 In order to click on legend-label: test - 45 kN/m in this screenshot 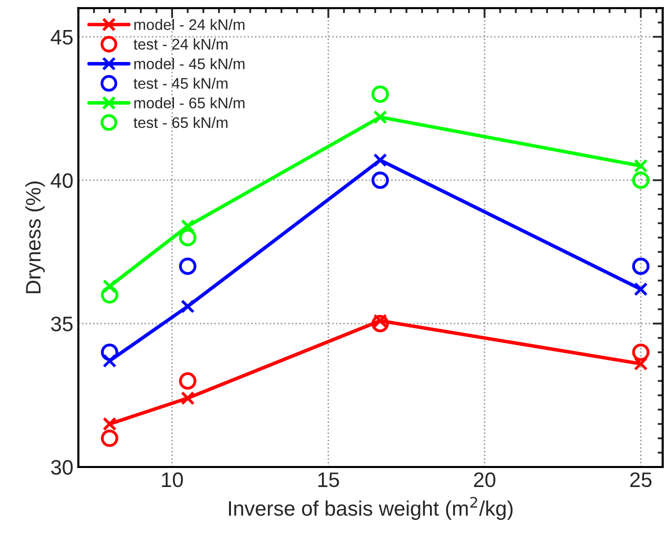, I will do `click(181, 83)`.